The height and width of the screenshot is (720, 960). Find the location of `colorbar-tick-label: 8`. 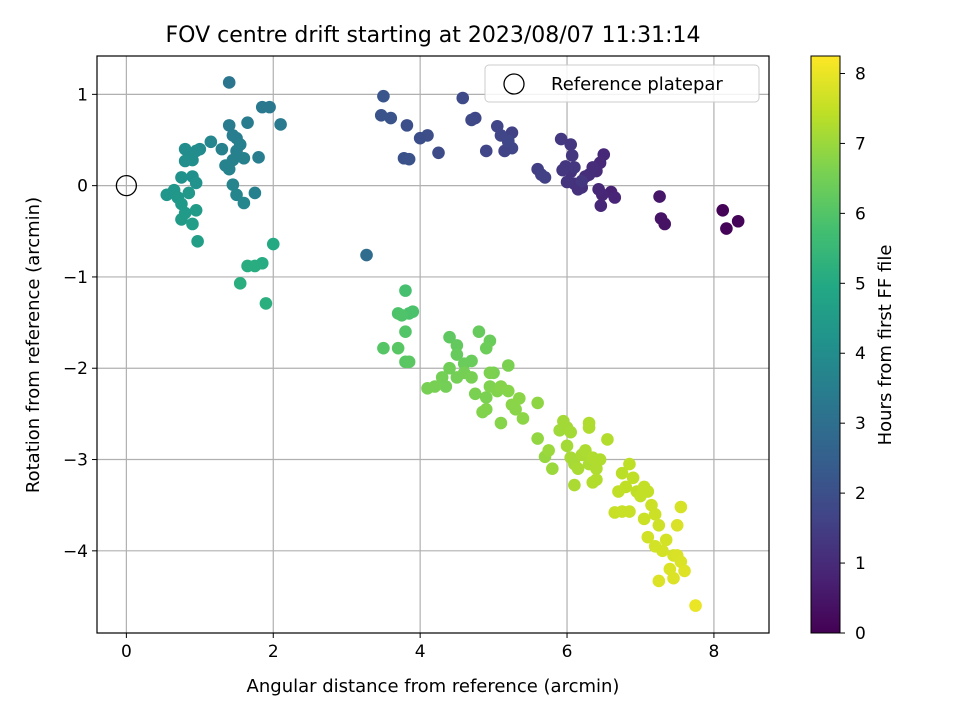

colorbar-tick-label: 8 is located at coordinates (860, 74).